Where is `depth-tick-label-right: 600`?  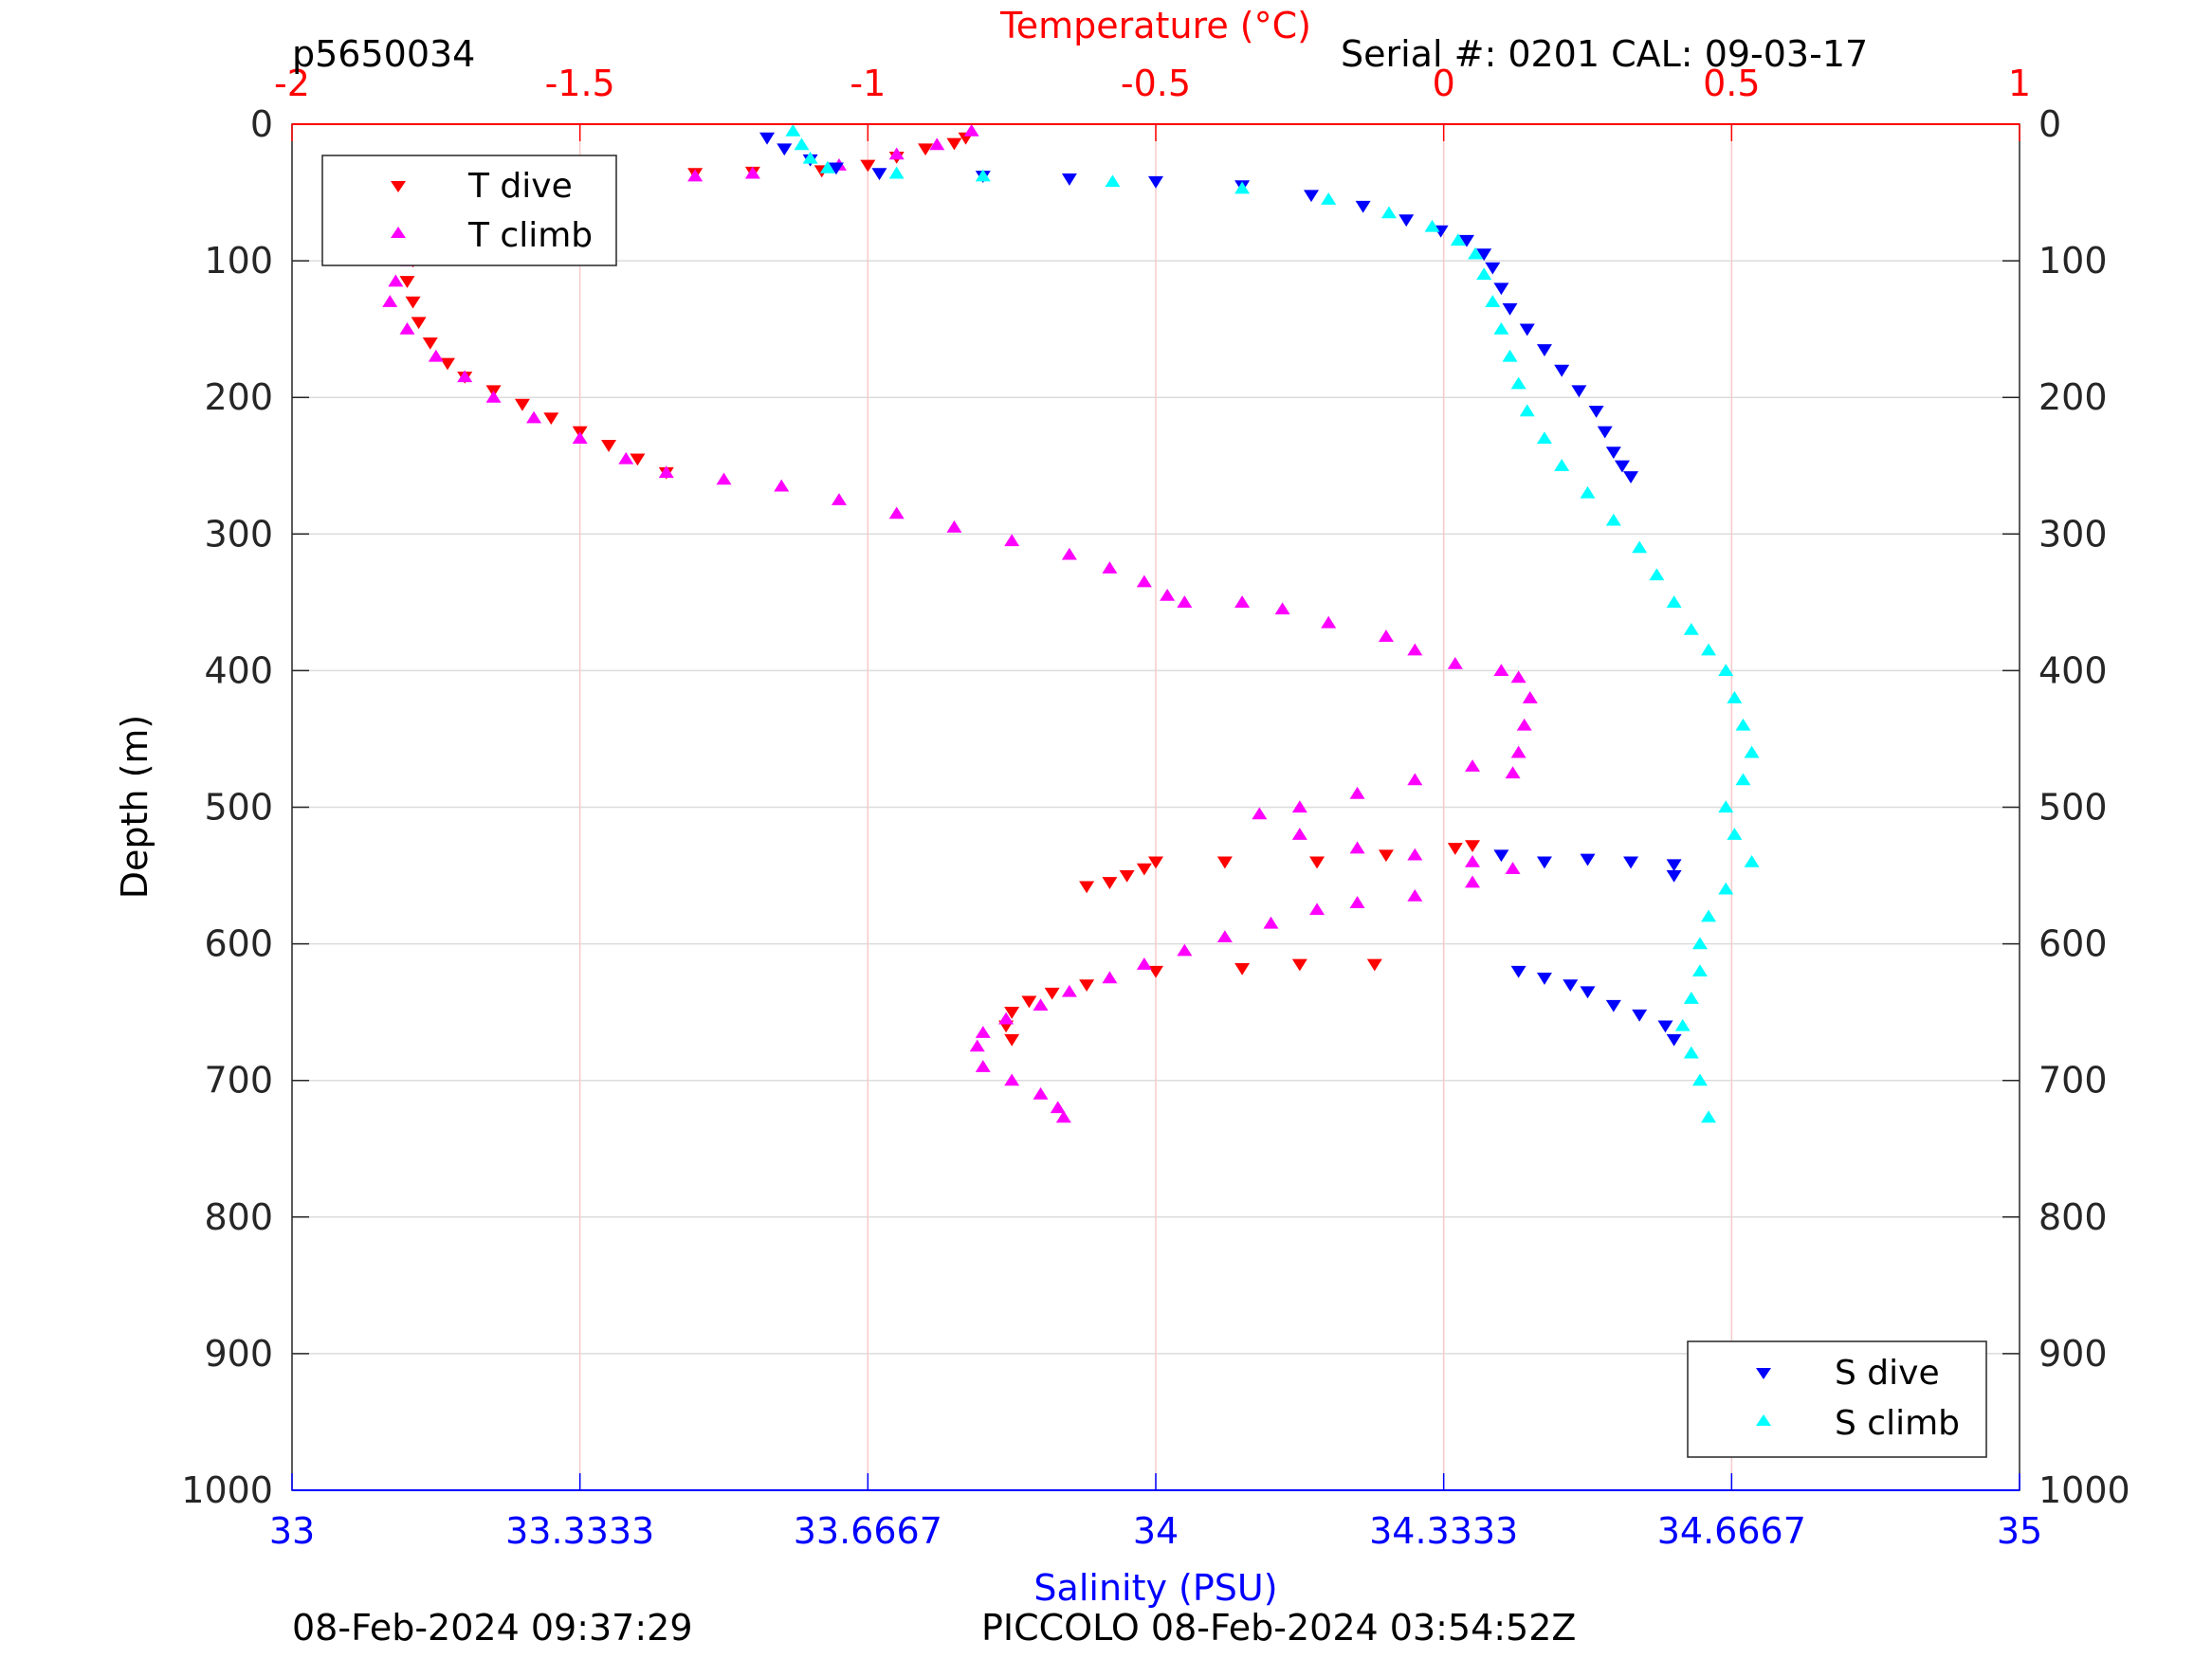 depth-tick-label-right: 600 is located at coordinates (2073, 944).